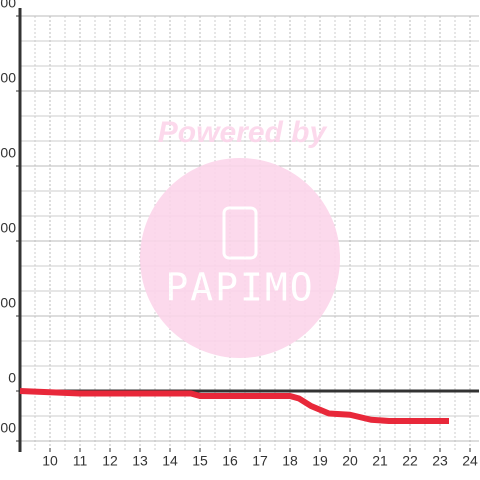  What do you see at coordinates (170, 461) in the screenshot?
I see `x-tick-label: 14` at bounding box center [170, 461].